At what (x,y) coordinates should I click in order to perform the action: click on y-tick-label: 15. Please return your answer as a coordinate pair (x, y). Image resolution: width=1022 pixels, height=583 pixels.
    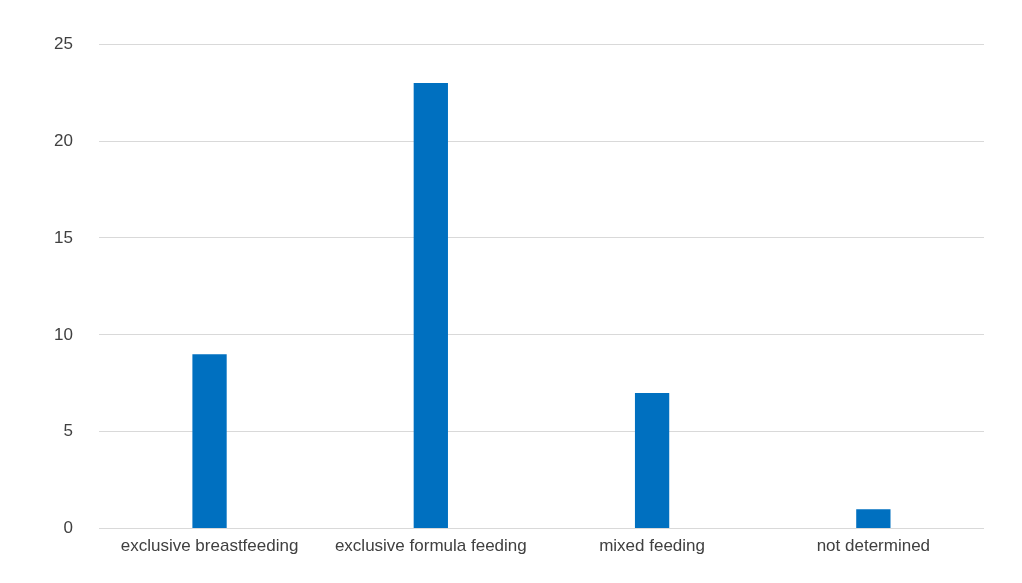
    Looking at the image, I should click on (63, 237).